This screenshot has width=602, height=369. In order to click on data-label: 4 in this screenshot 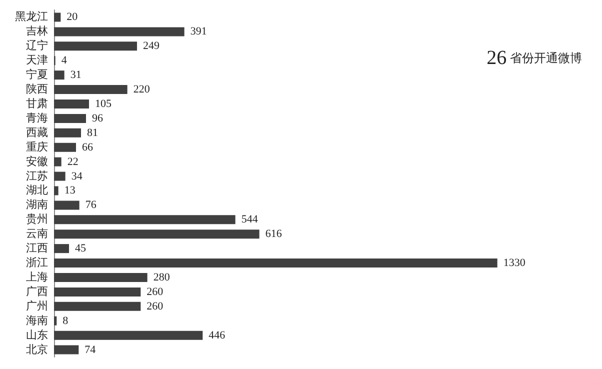, I will do `click(64, 60)`.